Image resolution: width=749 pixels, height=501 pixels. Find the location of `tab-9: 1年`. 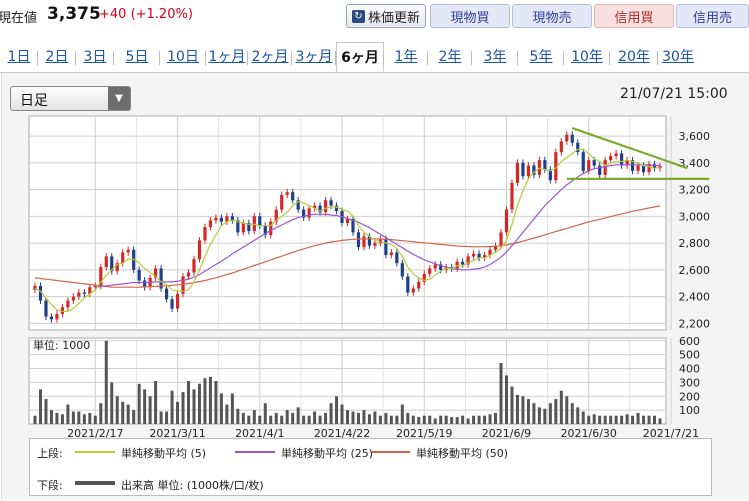

tab-9: 1年 is located at coordinates (406, 57).